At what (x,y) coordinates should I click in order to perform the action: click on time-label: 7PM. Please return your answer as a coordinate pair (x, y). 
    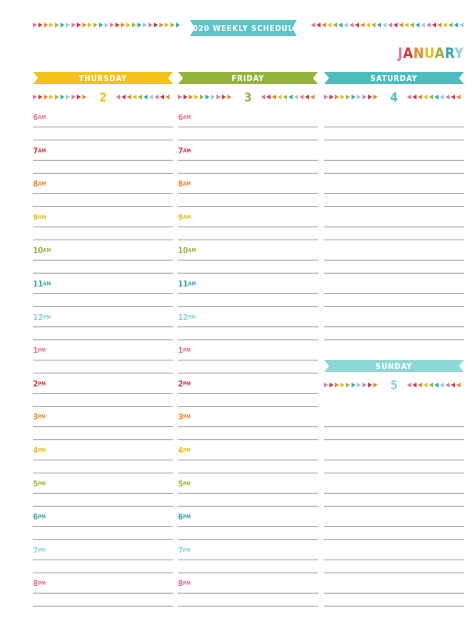
    Looking at the image, I should click on (39, 549).